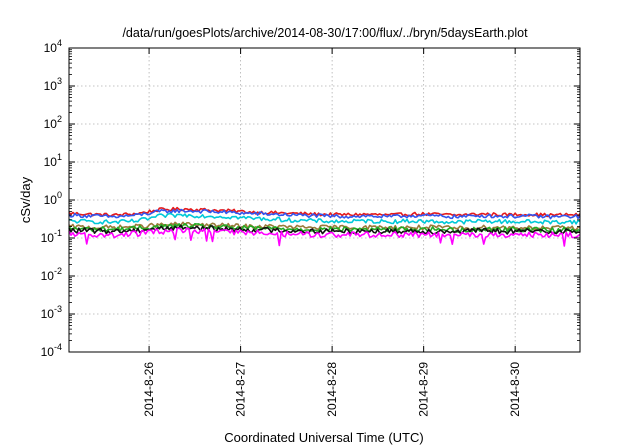  Describe the element at coordinates (332, 389) in the screenshot. I see `x-tick-label: 2014-8-28` at that location.